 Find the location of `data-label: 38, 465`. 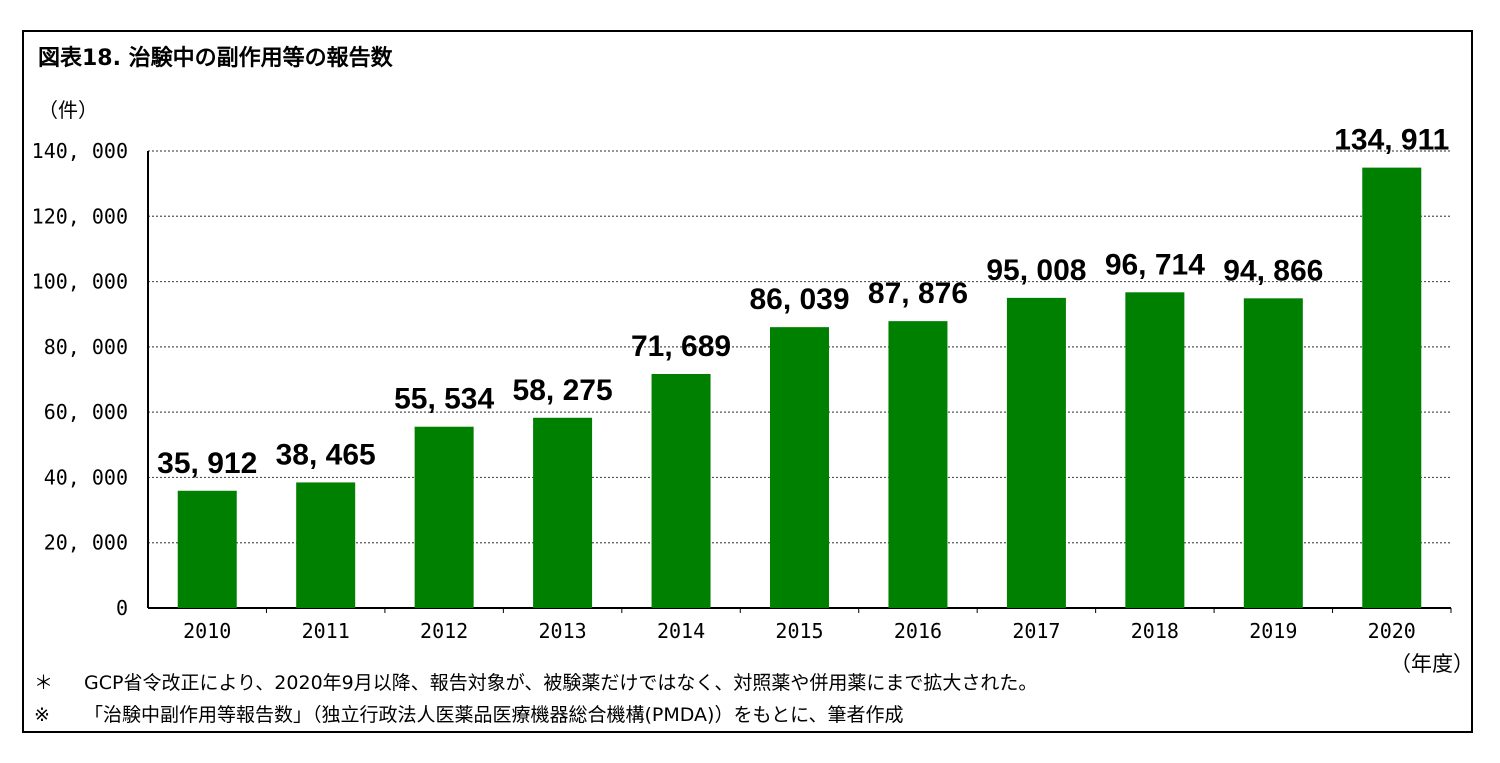

data-label: 38, 465 is located at coordinates (326, 454).